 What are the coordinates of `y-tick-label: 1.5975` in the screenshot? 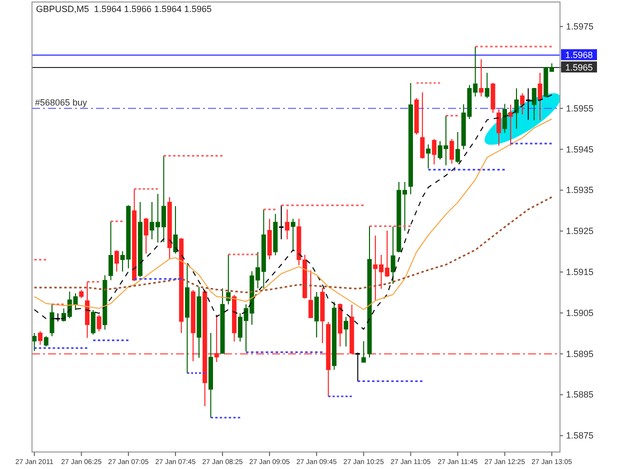 It's located at (580, 27).